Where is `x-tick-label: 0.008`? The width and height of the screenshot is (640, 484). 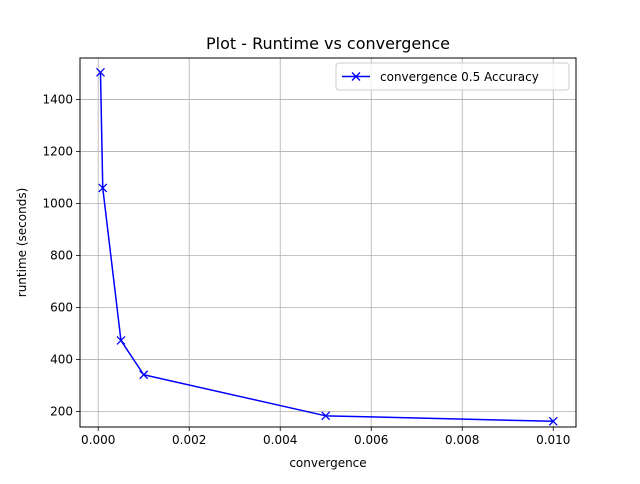 x-tick-label: 0.008 is located at coordinates (462, 440).